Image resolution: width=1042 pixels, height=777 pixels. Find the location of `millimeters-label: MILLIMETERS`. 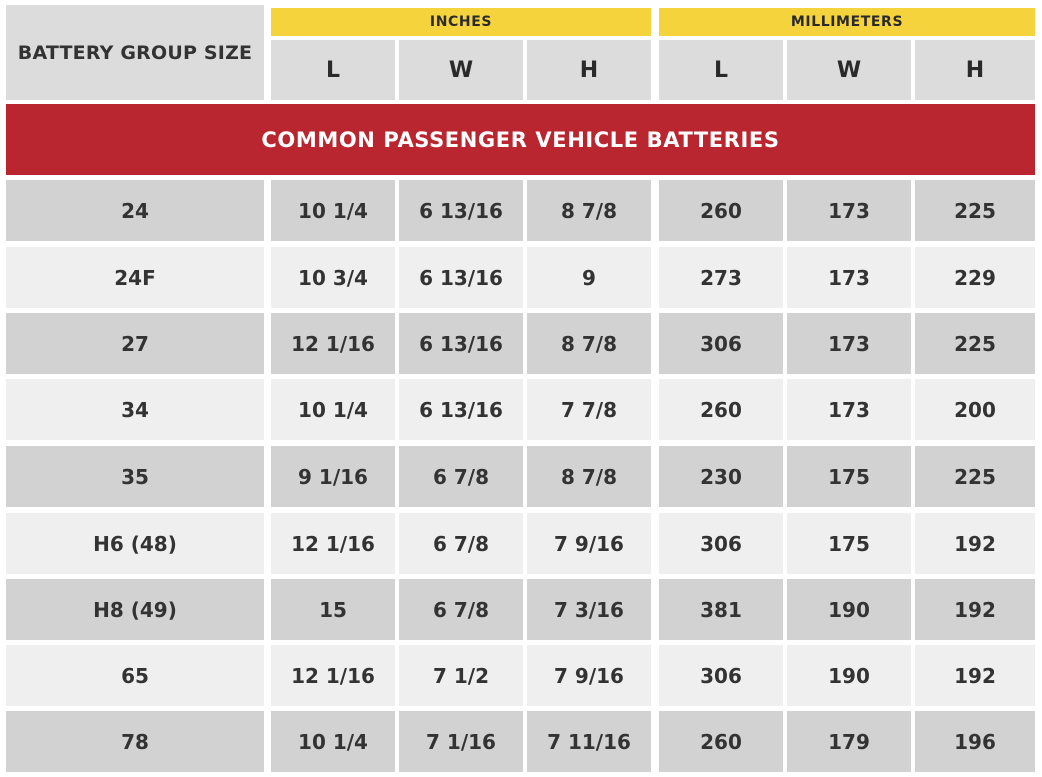

millimeters-label: MILLIMETERS is located at coordinates (847, 22).